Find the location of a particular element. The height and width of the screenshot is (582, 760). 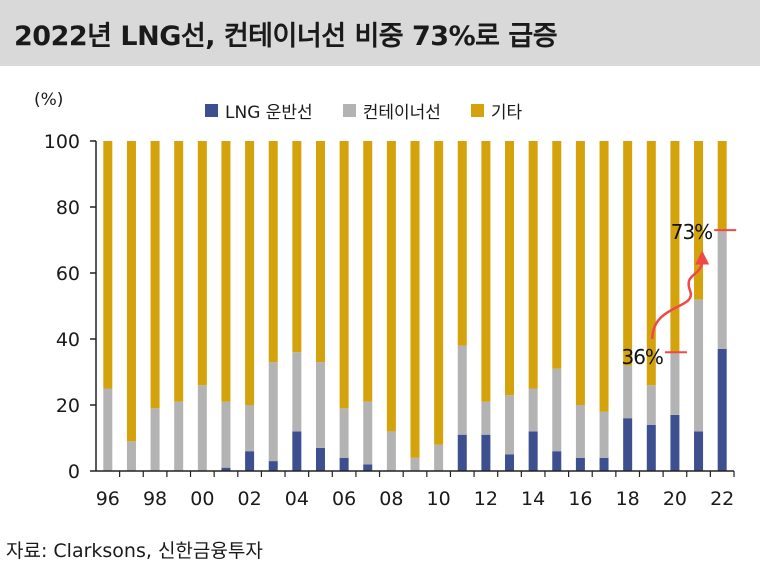

legend: LNG 운반선 컨테이너선 기타 is located at coordinates (378, 110).